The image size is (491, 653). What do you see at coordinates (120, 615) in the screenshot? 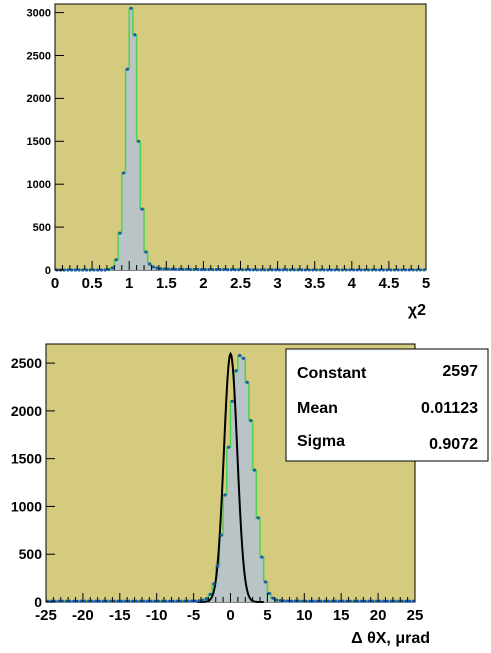
I see `x-tick-label: -15` at bounding box center [120, 615].